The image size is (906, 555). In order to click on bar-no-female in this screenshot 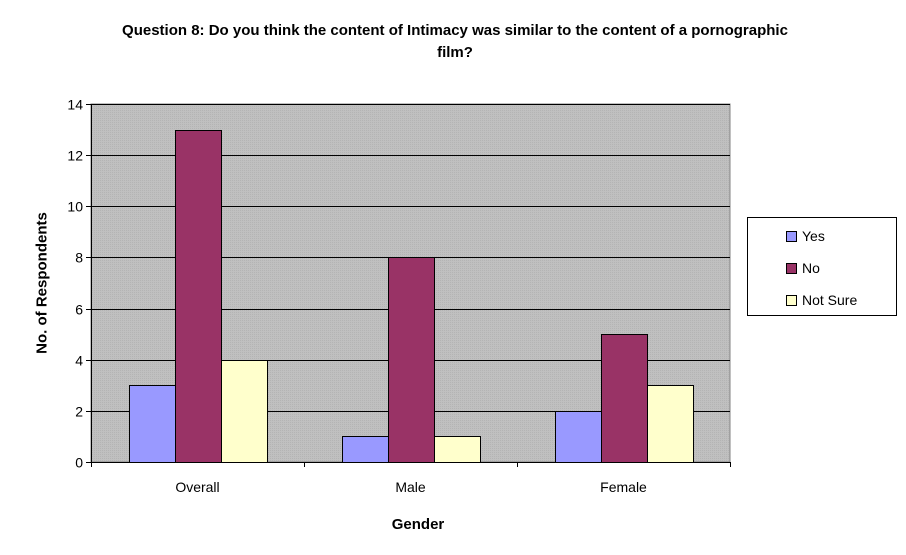, I will do `click(624, 398)`.